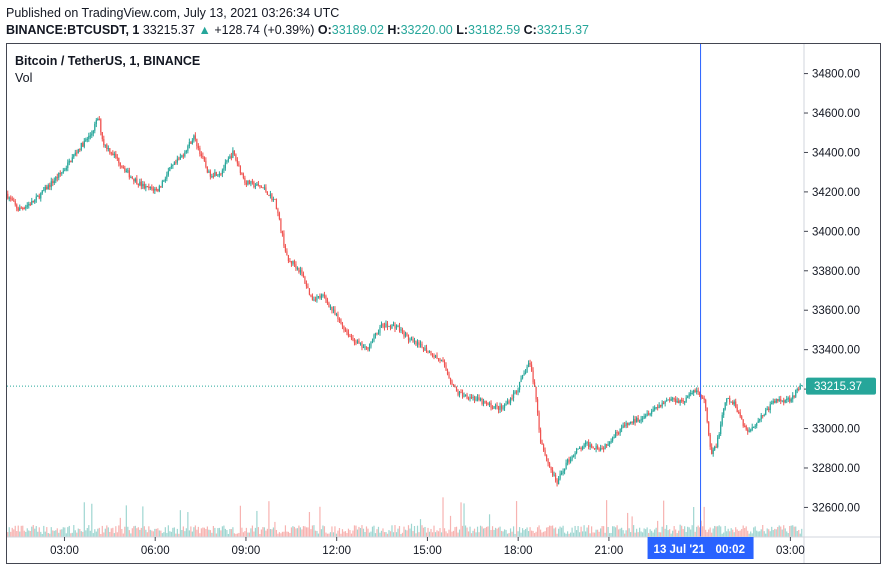  I want to click on x-tick-label: 09:00, so click(246, 551).